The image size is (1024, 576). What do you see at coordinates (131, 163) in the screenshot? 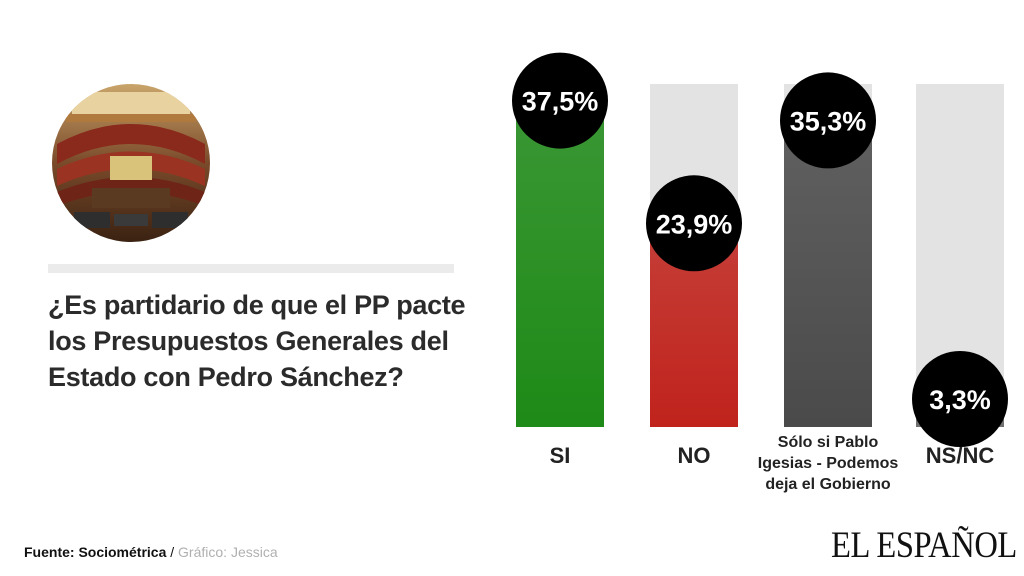
I see `parliament-photo` at bounding box center [131, 163].